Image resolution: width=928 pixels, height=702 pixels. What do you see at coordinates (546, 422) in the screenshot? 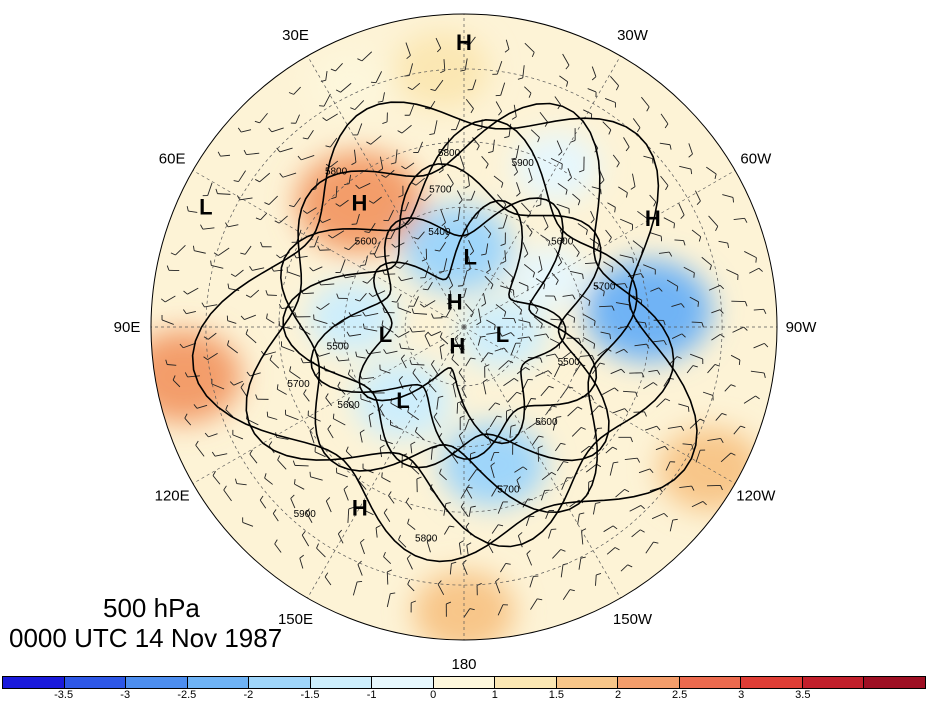
I see `contour-label: 5600` at bounding box center [546, 422].